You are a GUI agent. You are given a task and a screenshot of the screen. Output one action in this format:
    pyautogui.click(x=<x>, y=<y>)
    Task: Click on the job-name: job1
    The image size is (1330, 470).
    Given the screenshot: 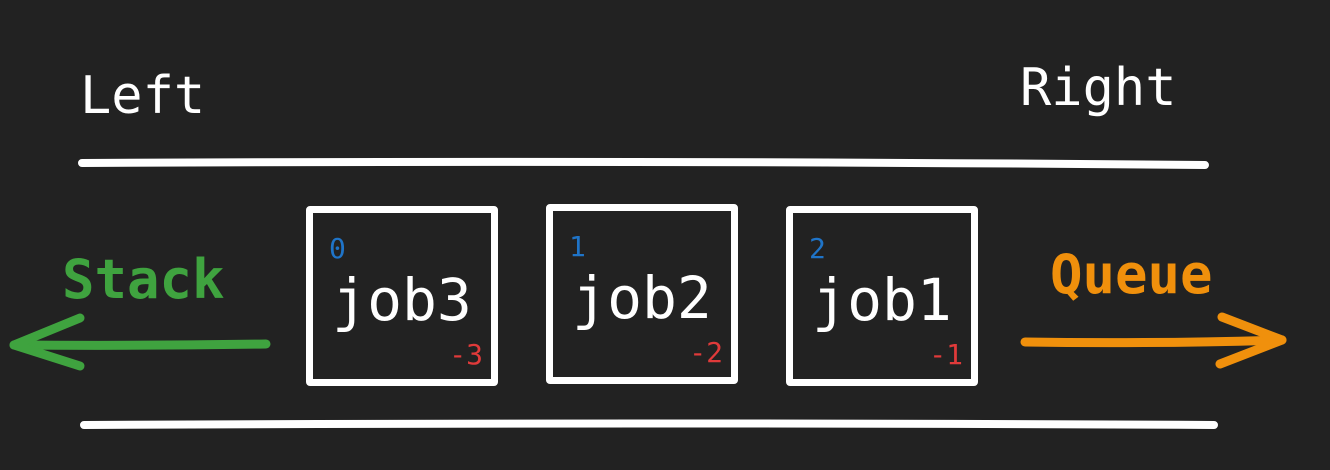 What is the action you would take?
    pyautogui.click(x=882, y=300)
    